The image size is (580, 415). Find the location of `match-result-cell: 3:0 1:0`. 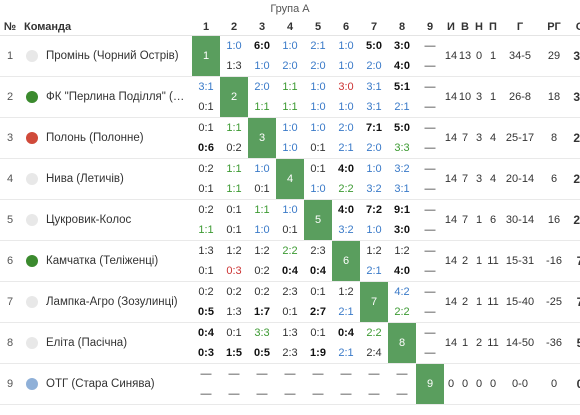

match-result-cell: 3:0 1:0 is located at coordinates (346, 97).